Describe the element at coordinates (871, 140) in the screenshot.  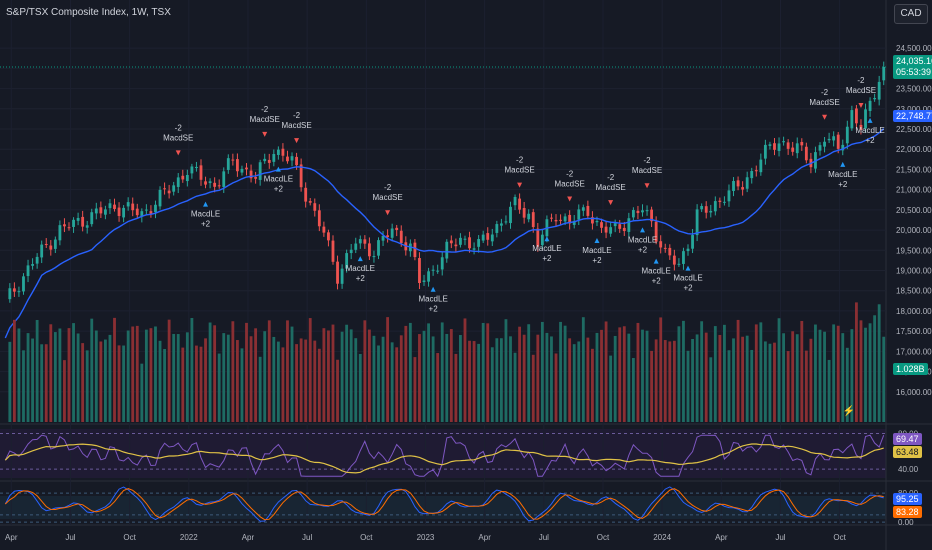
I see `signal-qty-20: +2` at that location.